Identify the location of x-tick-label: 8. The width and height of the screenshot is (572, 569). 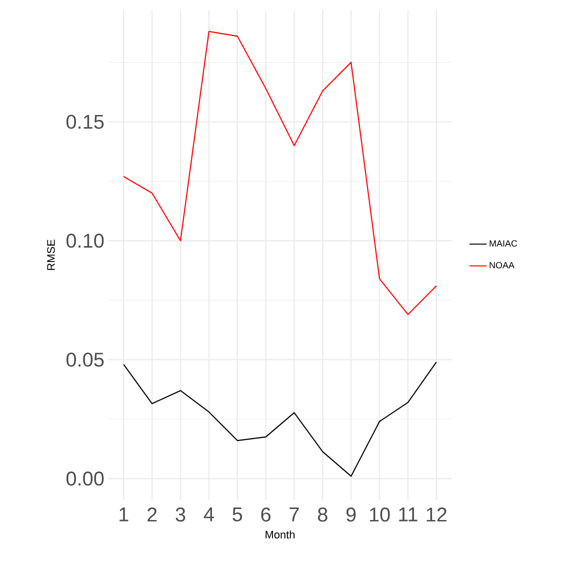
(323, 515).